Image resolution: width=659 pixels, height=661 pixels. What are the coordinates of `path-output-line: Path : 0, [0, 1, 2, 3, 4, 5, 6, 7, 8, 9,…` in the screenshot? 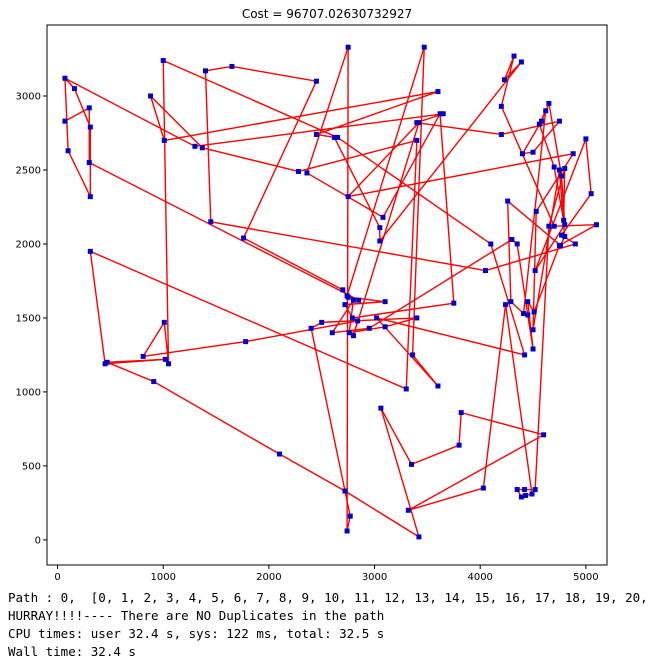 It's located at (328, 597).